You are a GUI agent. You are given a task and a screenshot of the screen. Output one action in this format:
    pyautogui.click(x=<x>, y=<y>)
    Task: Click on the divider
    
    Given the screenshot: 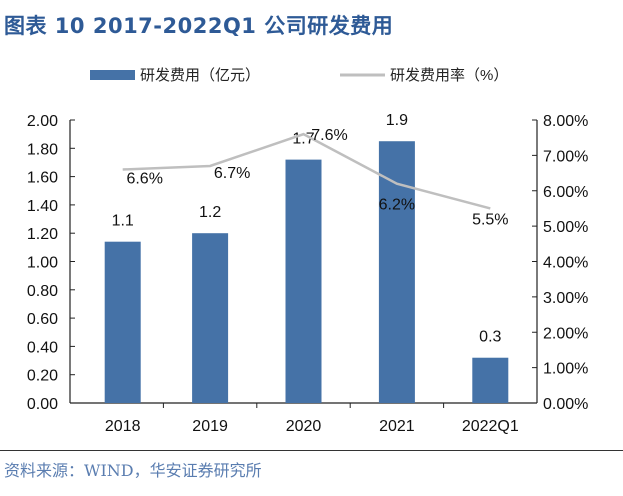 What is the action you would take?
    pyautogui.click(x=311, y=450)
    